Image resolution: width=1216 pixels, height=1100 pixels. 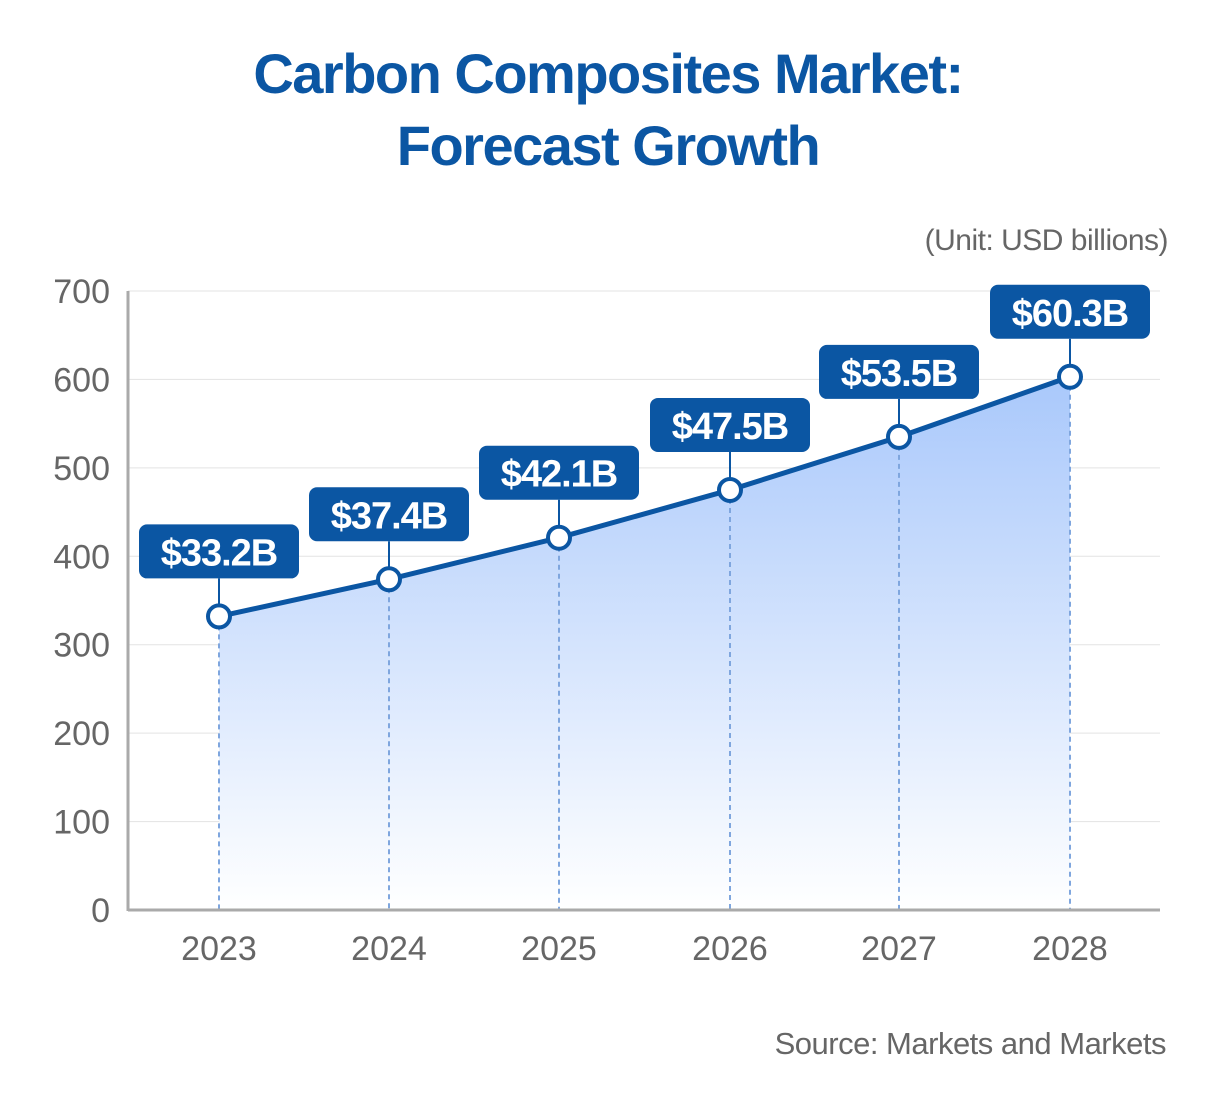 I want to click on x-tick-label: 2026, so click(x=730, y=949).